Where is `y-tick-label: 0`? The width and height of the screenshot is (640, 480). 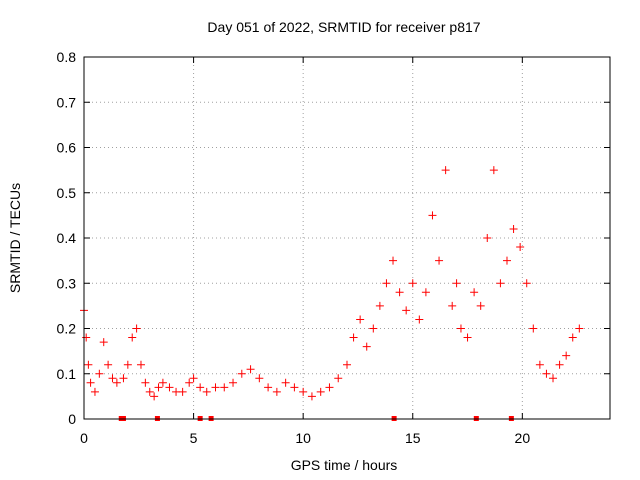
y-tick-label: 0 is located at coordinates (72, 419).